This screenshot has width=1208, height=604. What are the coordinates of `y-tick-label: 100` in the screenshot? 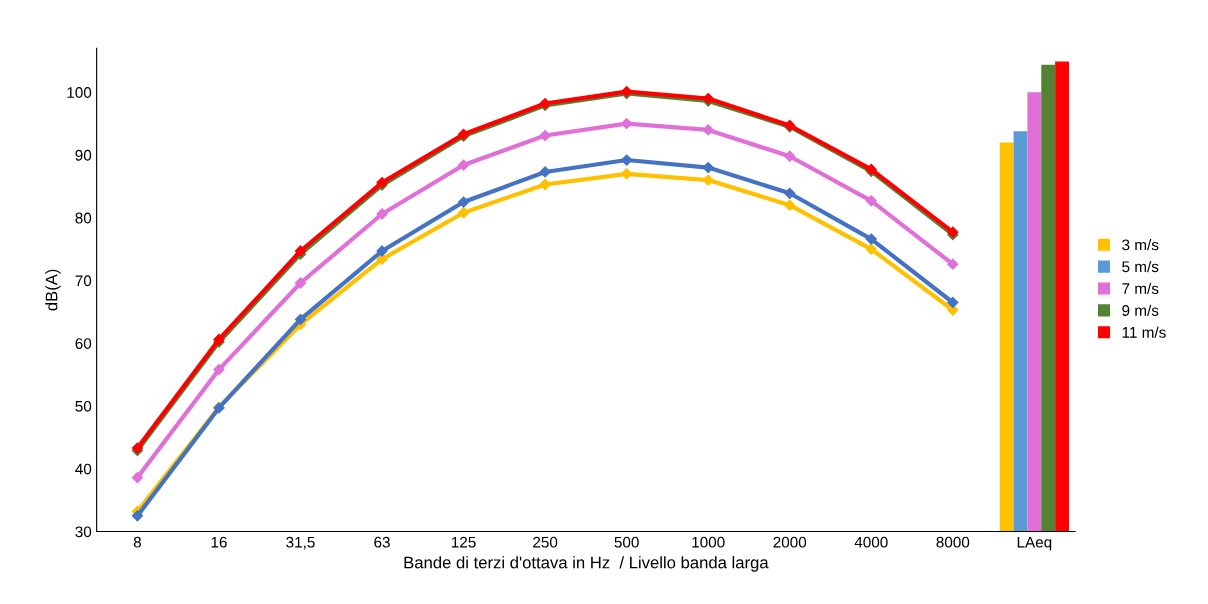 It's located at (79, 92).